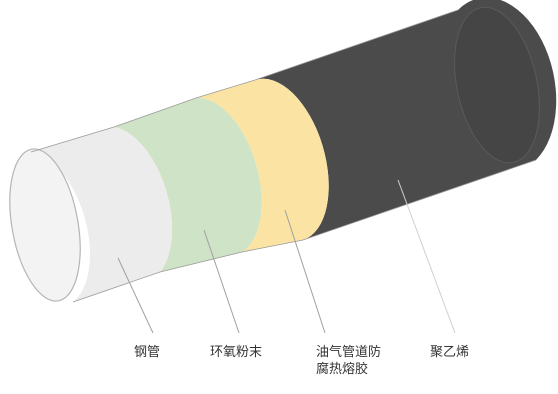 The width and height of the screenshot is (558, 394). I want to click on label-hot-melt-adhesive-line2: 腐热熔胶, so click(342, 369).